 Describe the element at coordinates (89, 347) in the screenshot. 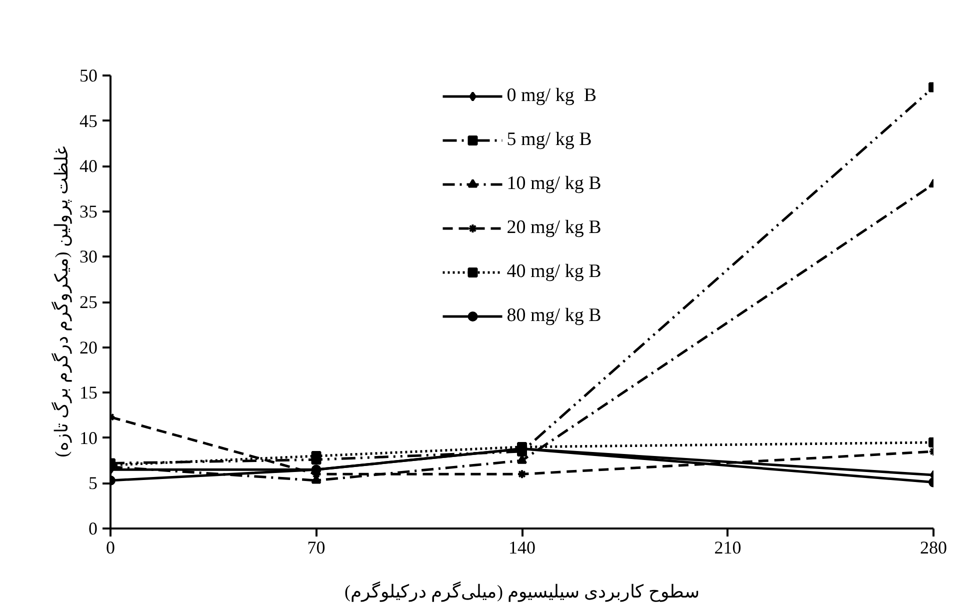

I see `y-tick-label: 20` at that location.